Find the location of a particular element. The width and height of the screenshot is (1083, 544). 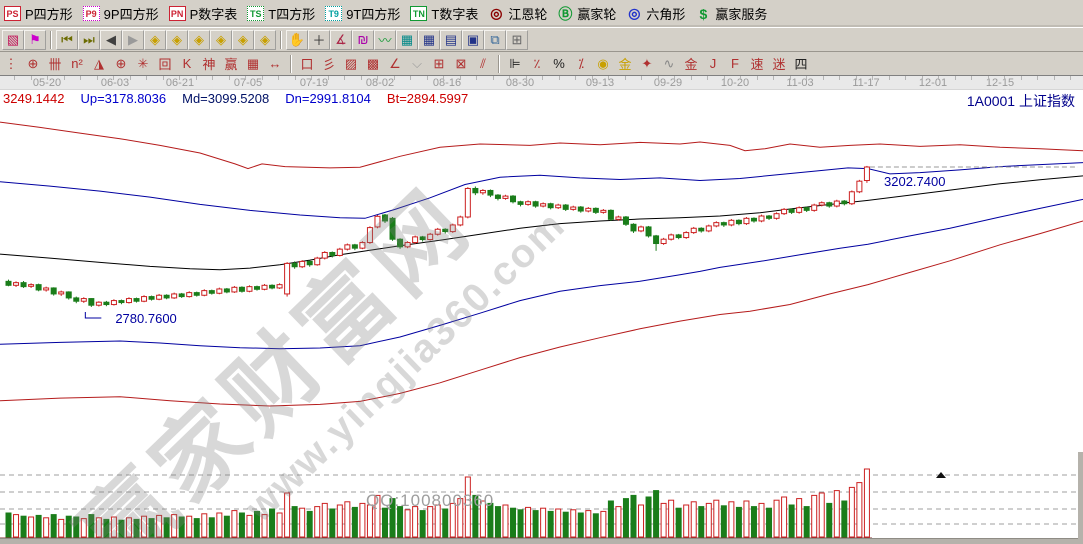

wave-icon: ∿ is located at coordinates (669, 63).